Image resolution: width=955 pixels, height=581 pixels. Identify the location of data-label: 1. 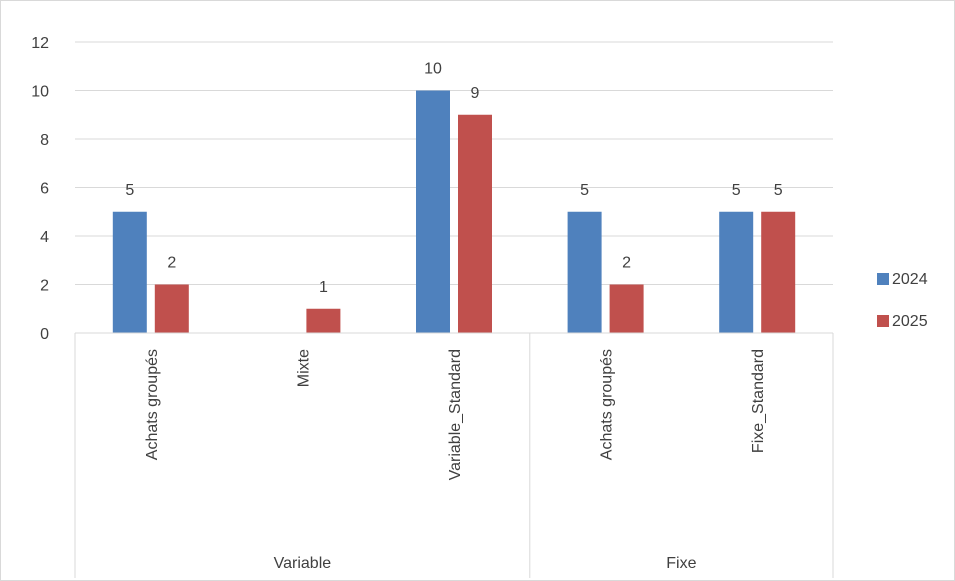
(323, 287).